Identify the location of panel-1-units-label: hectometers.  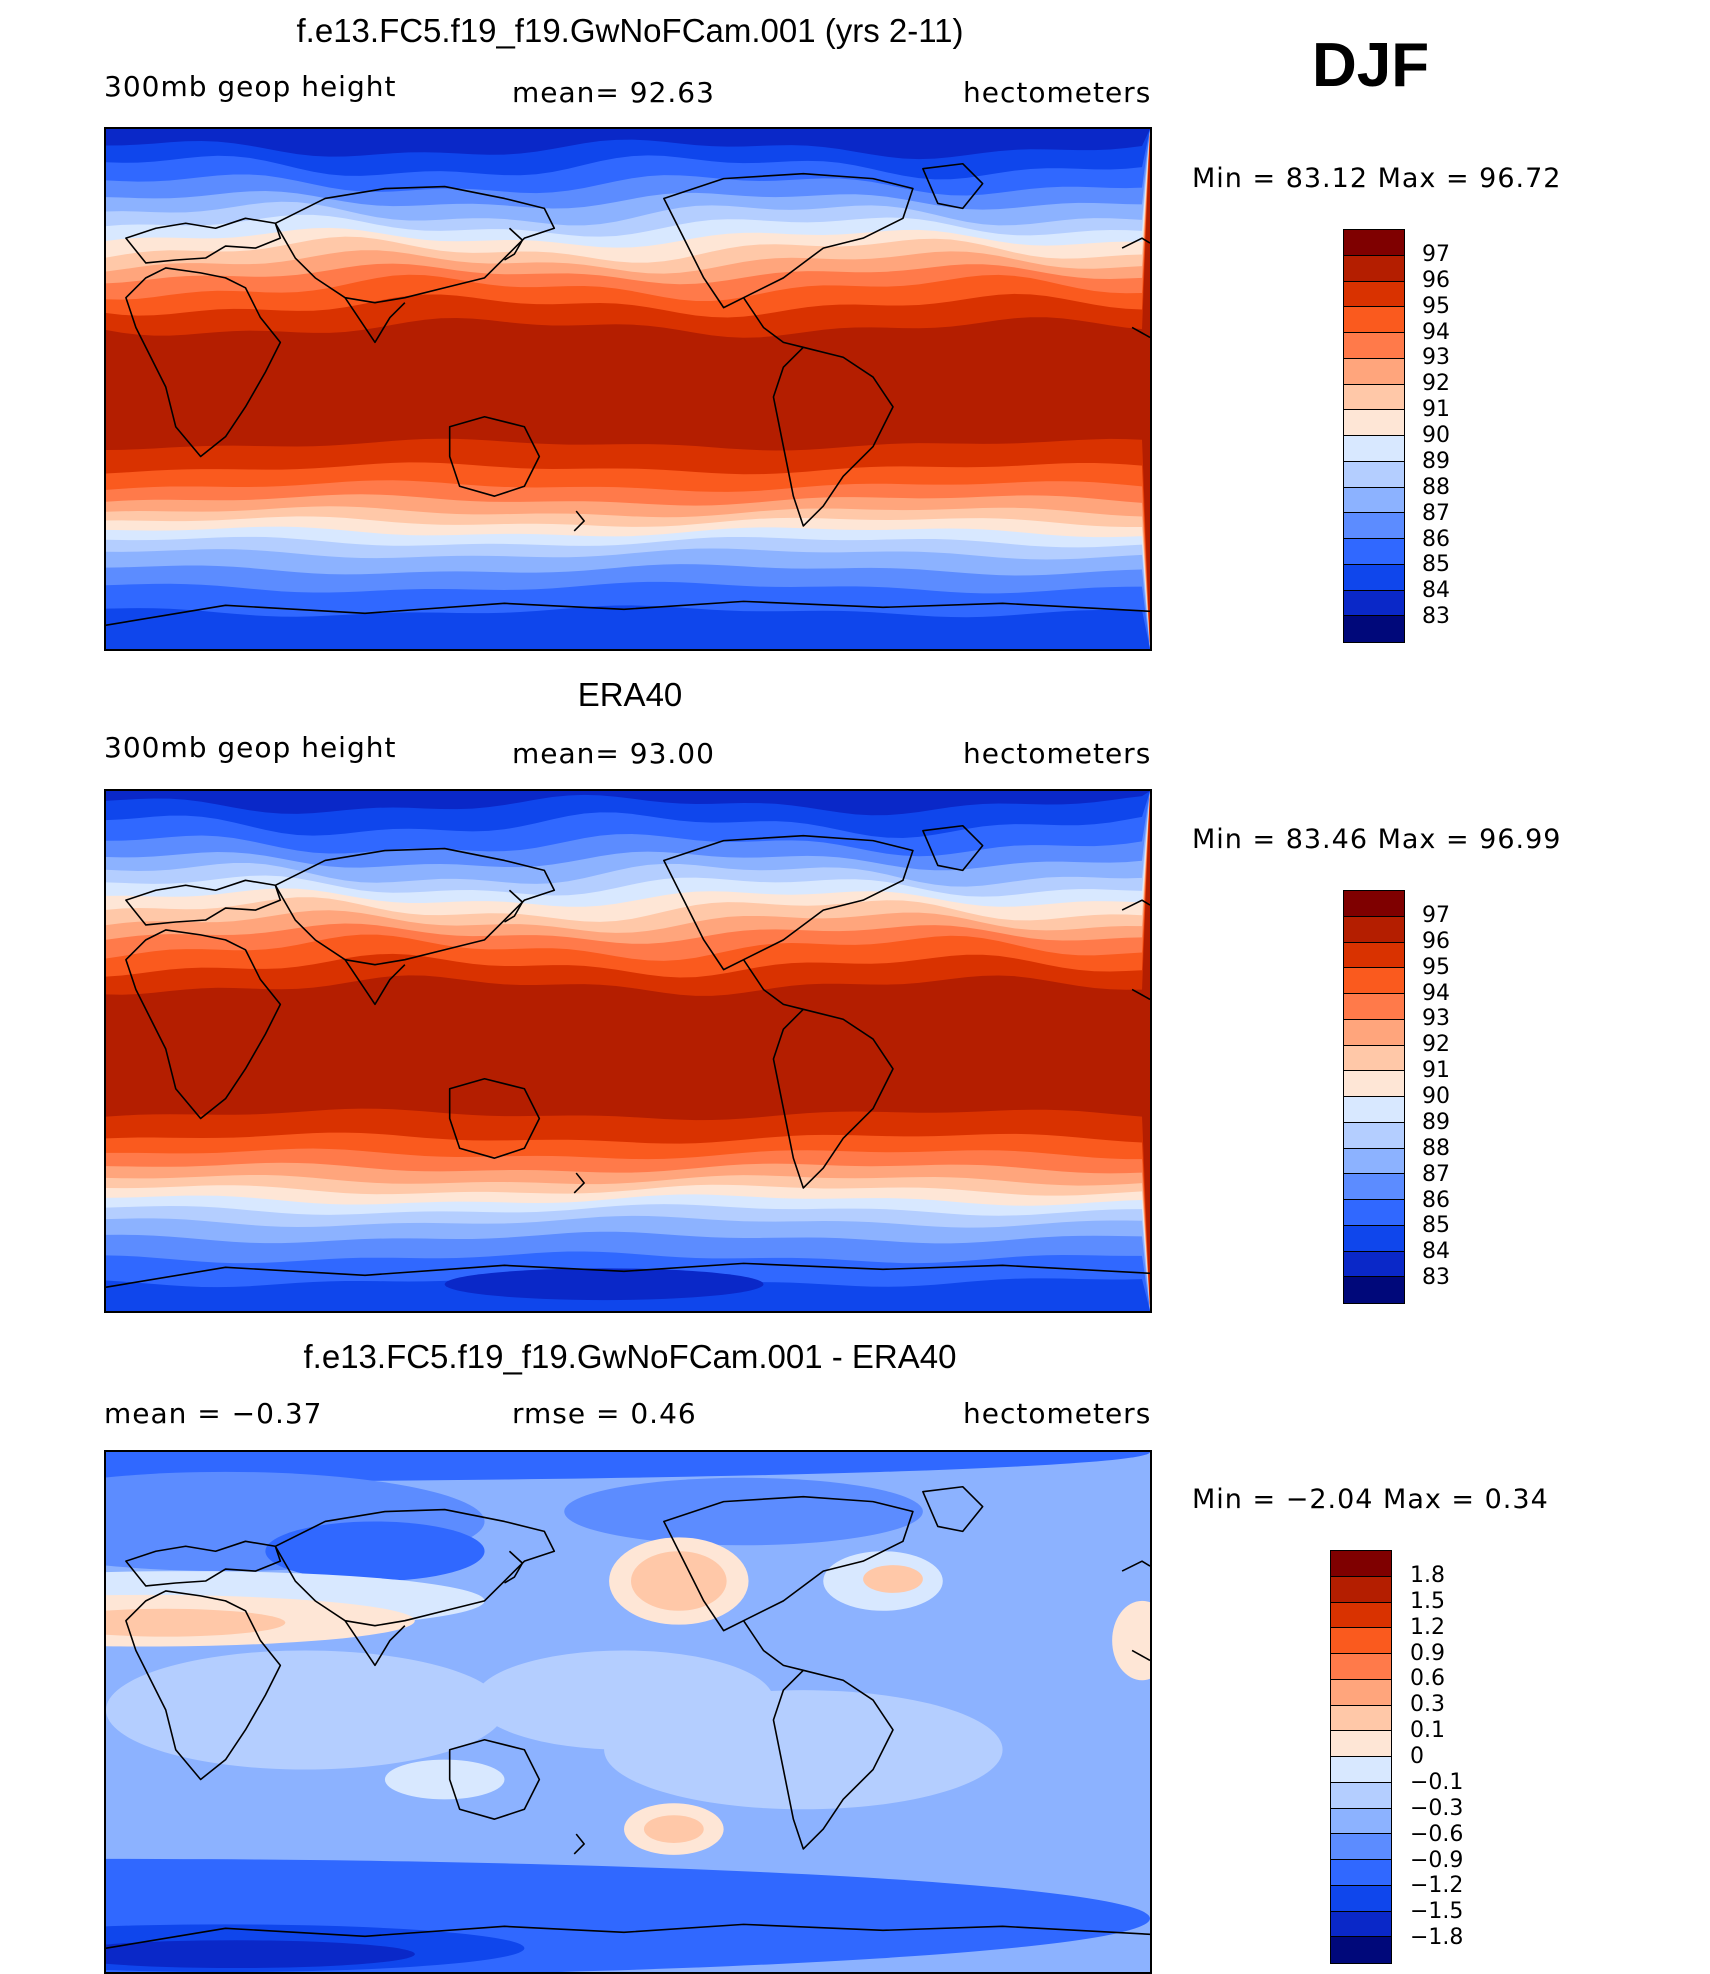
(1057, 92).